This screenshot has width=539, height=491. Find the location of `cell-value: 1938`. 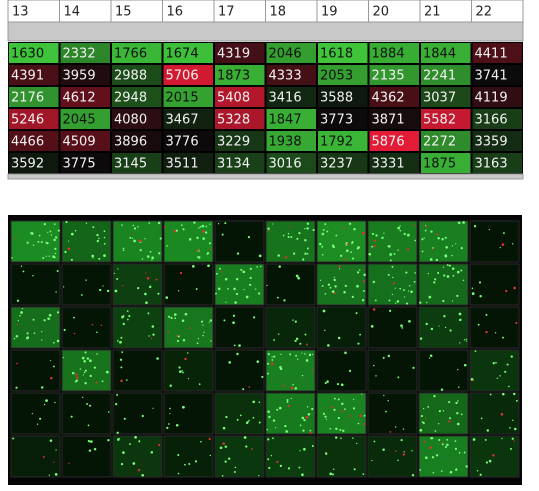

cell-value: 1938 is located at coordinates (285, 142).